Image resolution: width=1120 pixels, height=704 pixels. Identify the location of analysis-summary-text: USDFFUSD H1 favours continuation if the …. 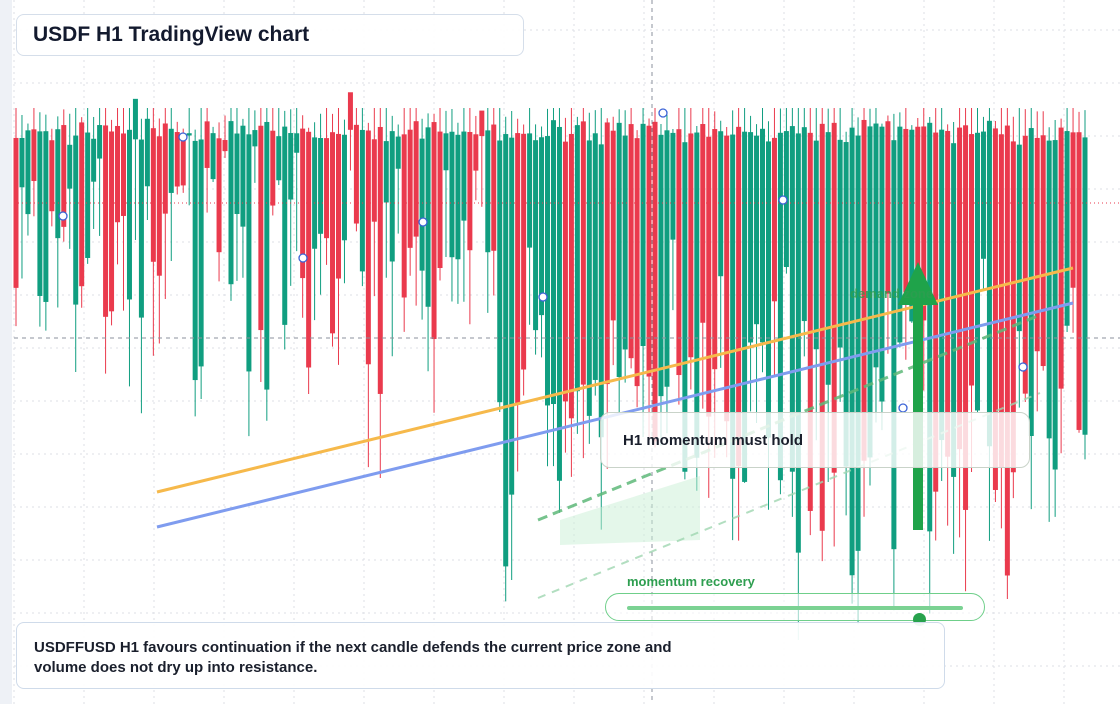
(353, 657).